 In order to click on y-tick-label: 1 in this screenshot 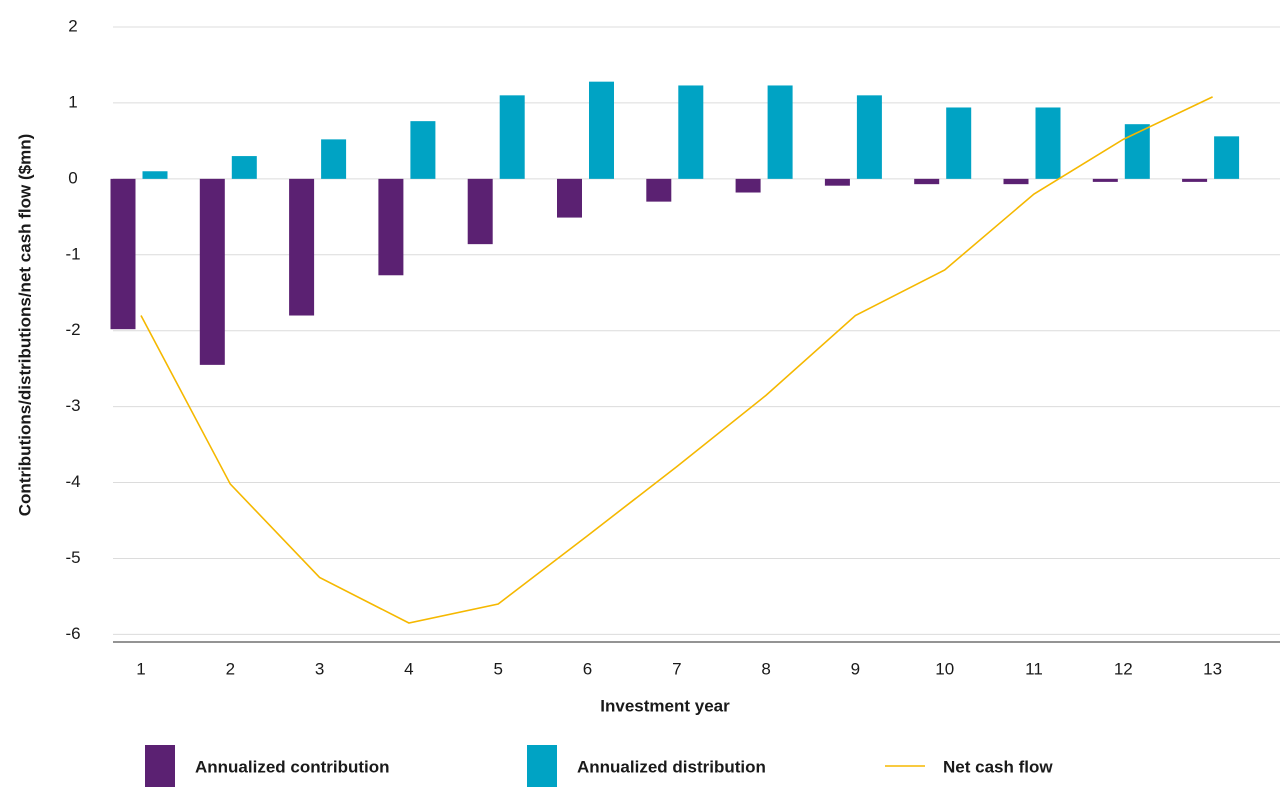, I will do `click(72, 101)`.